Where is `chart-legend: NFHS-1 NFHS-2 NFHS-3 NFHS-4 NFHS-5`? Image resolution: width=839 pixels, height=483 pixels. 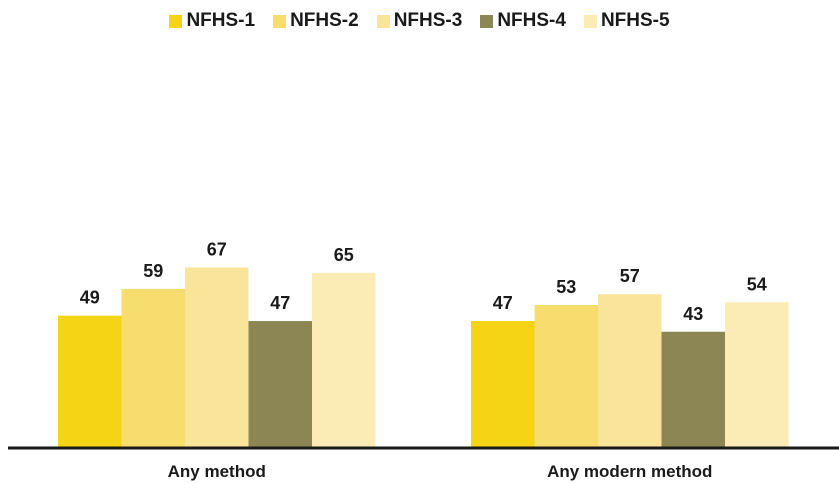 chart-legend: NFHS-1 NFHS-2 NFHS-3 NFHS-4 NFHS-5 is located at coordinates (419, 21).